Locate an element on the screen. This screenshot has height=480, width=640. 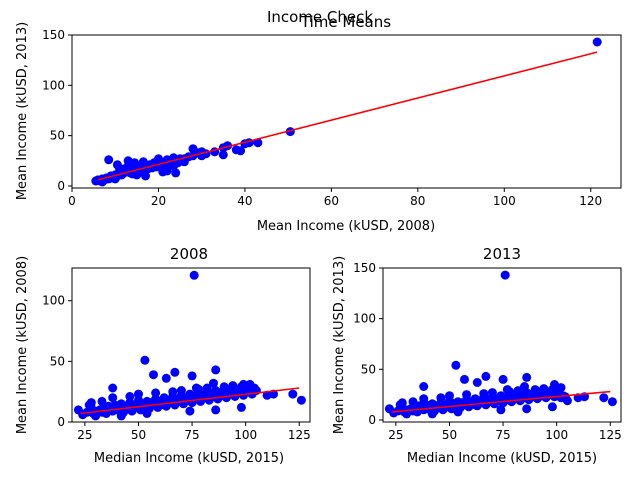
panel-title: 2008 is located at coordinates (189, 254).